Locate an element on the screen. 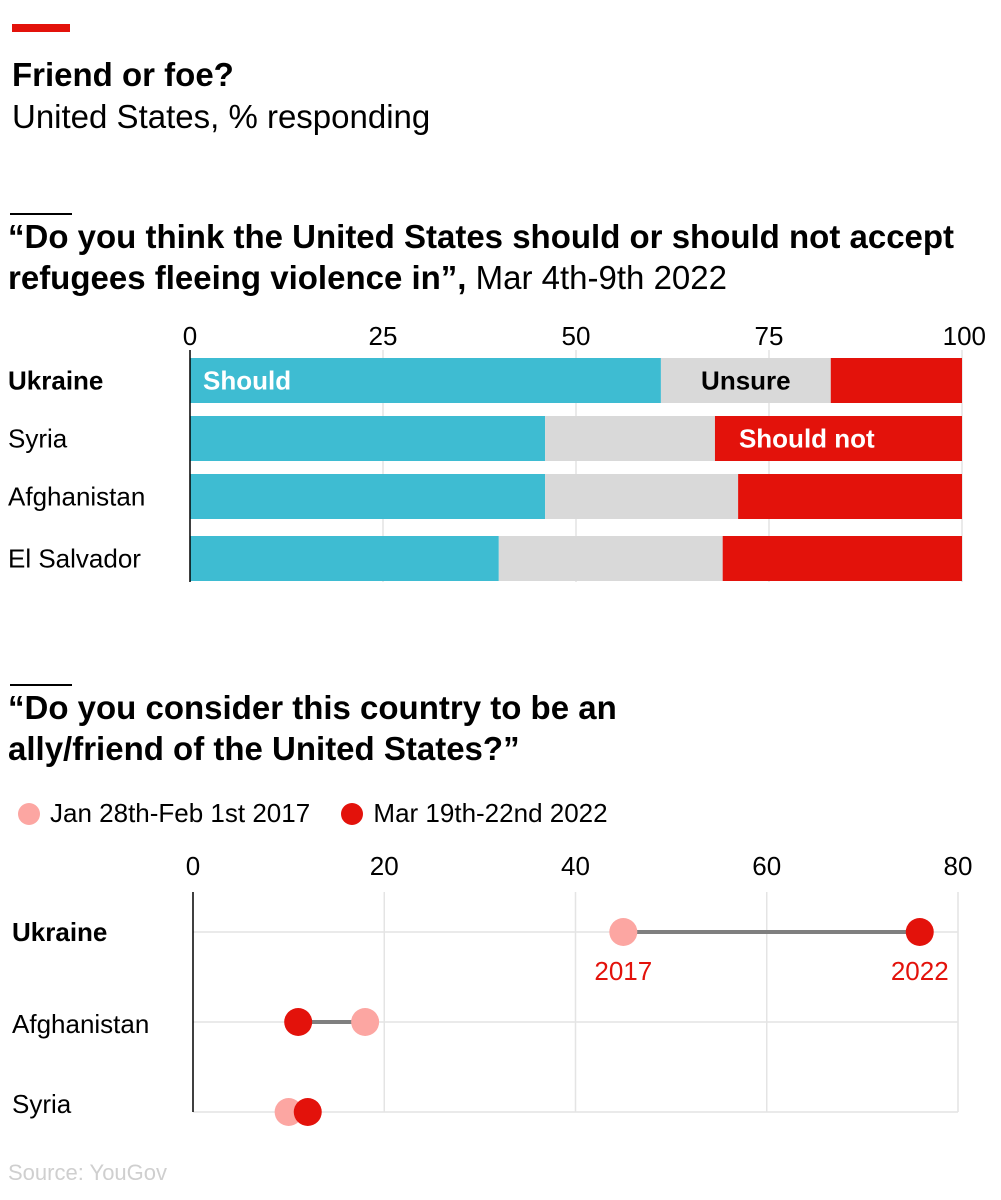 The image size is (1001, 1200). ally-category-label-syria: Syria is located at coordinates (42, 1104).